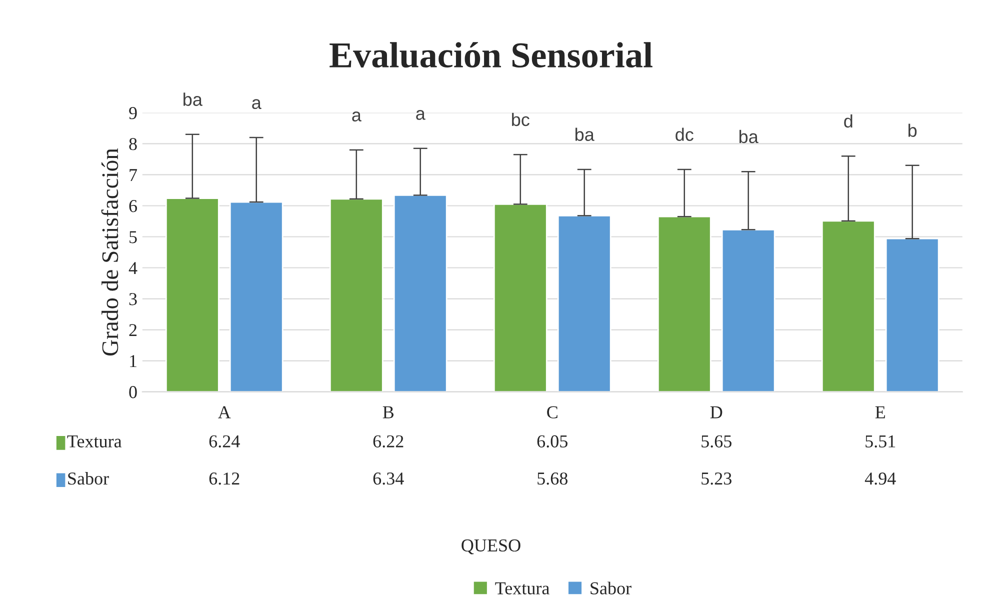  I want to click on y-tick-label: 4, so click(133, 268).